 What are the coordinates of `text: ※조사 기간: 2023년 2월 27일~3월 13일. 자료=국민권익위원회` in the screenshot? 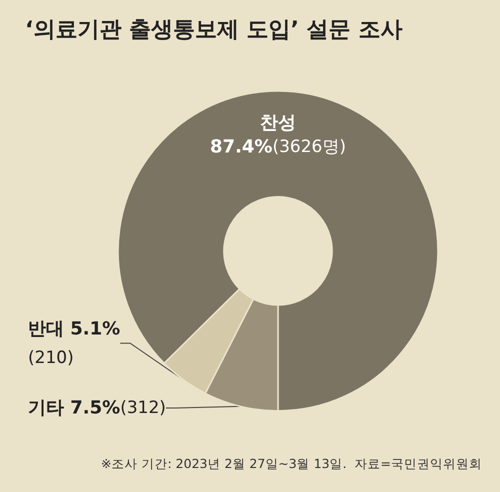 It's located at (291, 463).